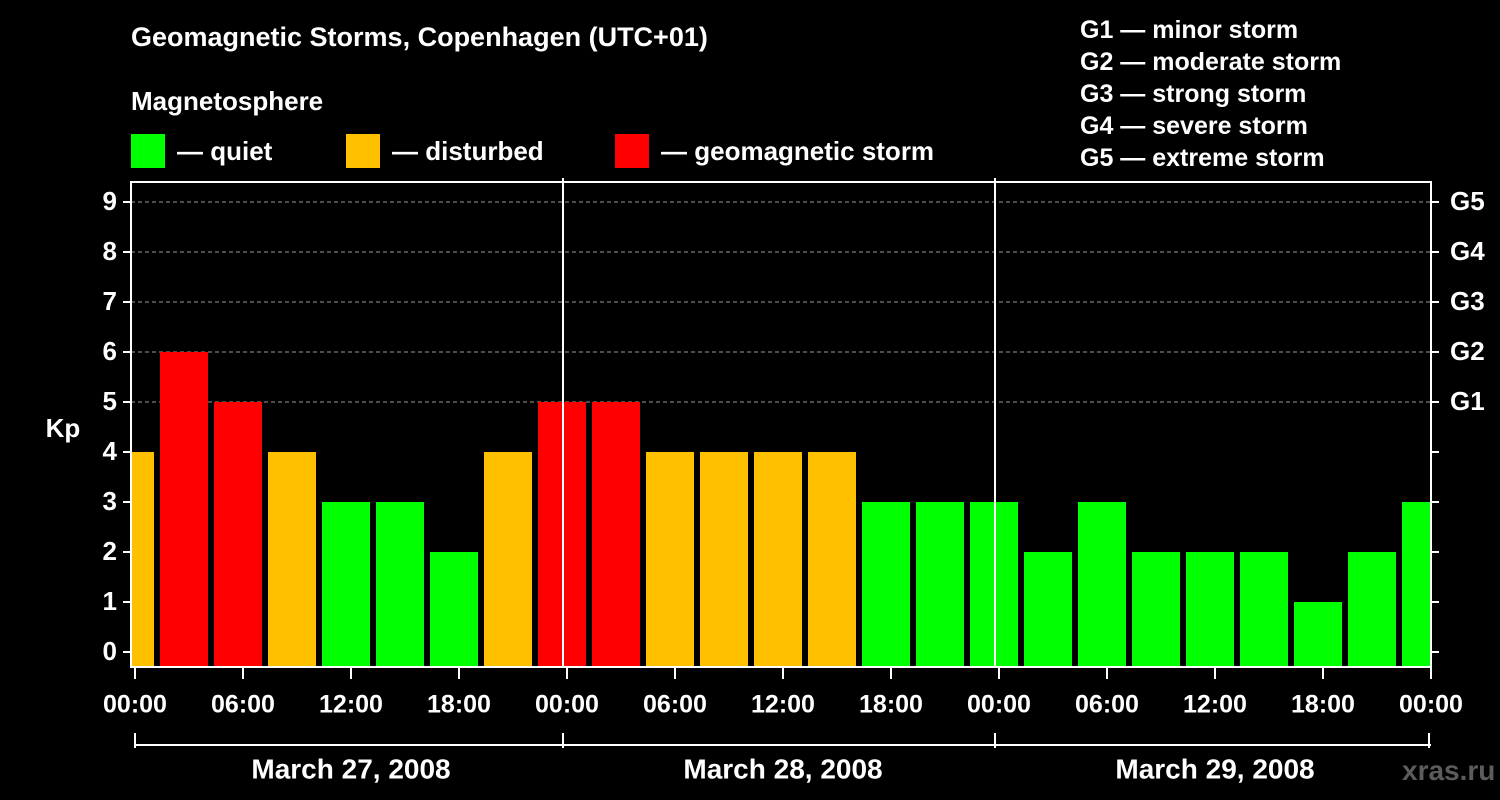 Image resolution: width=1500 pixels, height=800 pixels. What do you see at coordinates (1467, 301) in the screenshot?
I see `right-axis-label-g3: G3` at bounding box center [1467, 301].